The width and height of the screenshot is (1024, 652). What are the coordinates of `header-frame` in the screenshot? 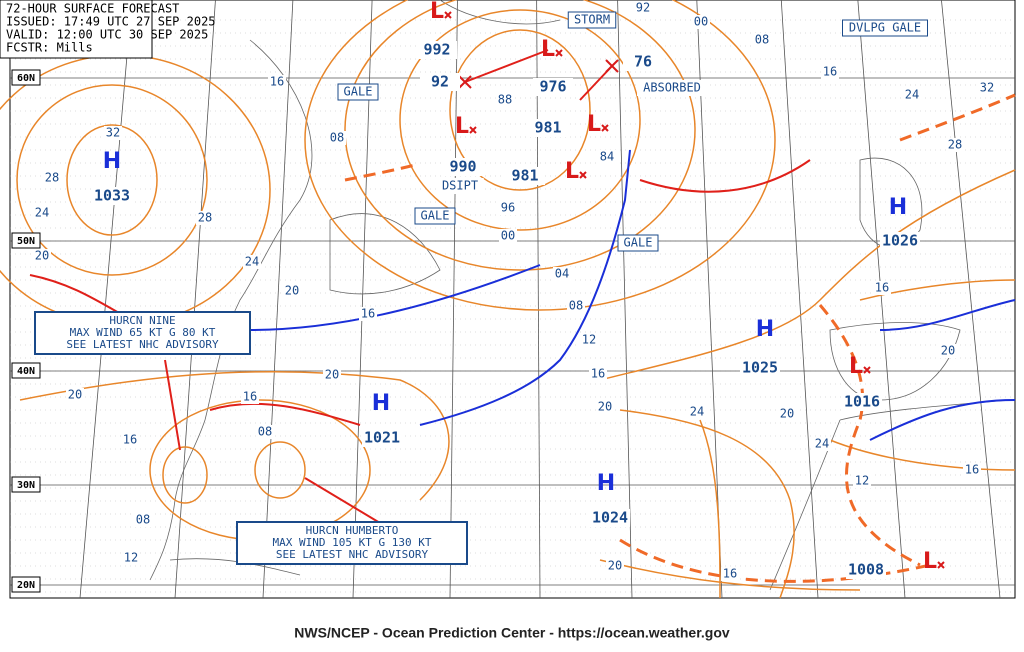 It's located at (76, 29).